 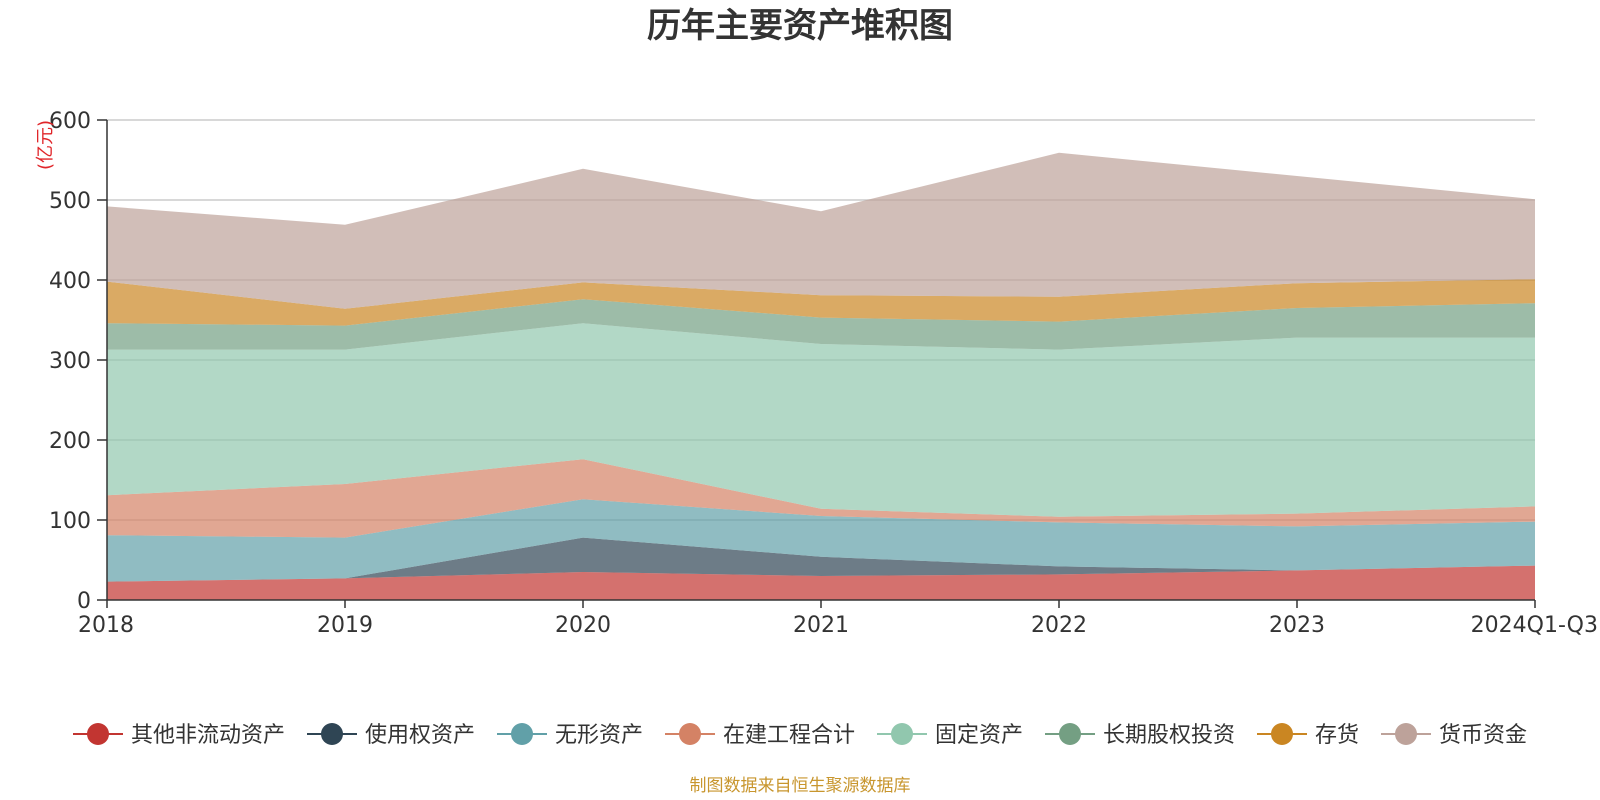 I want to click on legend-item: 在建工程合计, so click(x=760, y=735).